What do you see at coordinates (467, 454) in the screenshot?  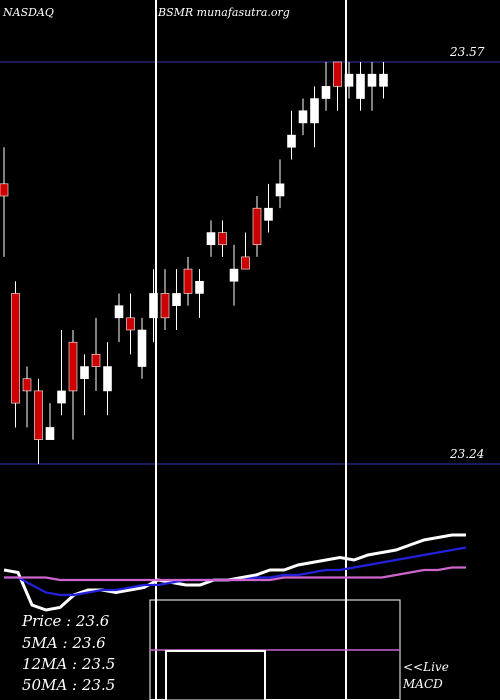 I see `lower-level-label: 23.24` at bounding box center [467, 454].